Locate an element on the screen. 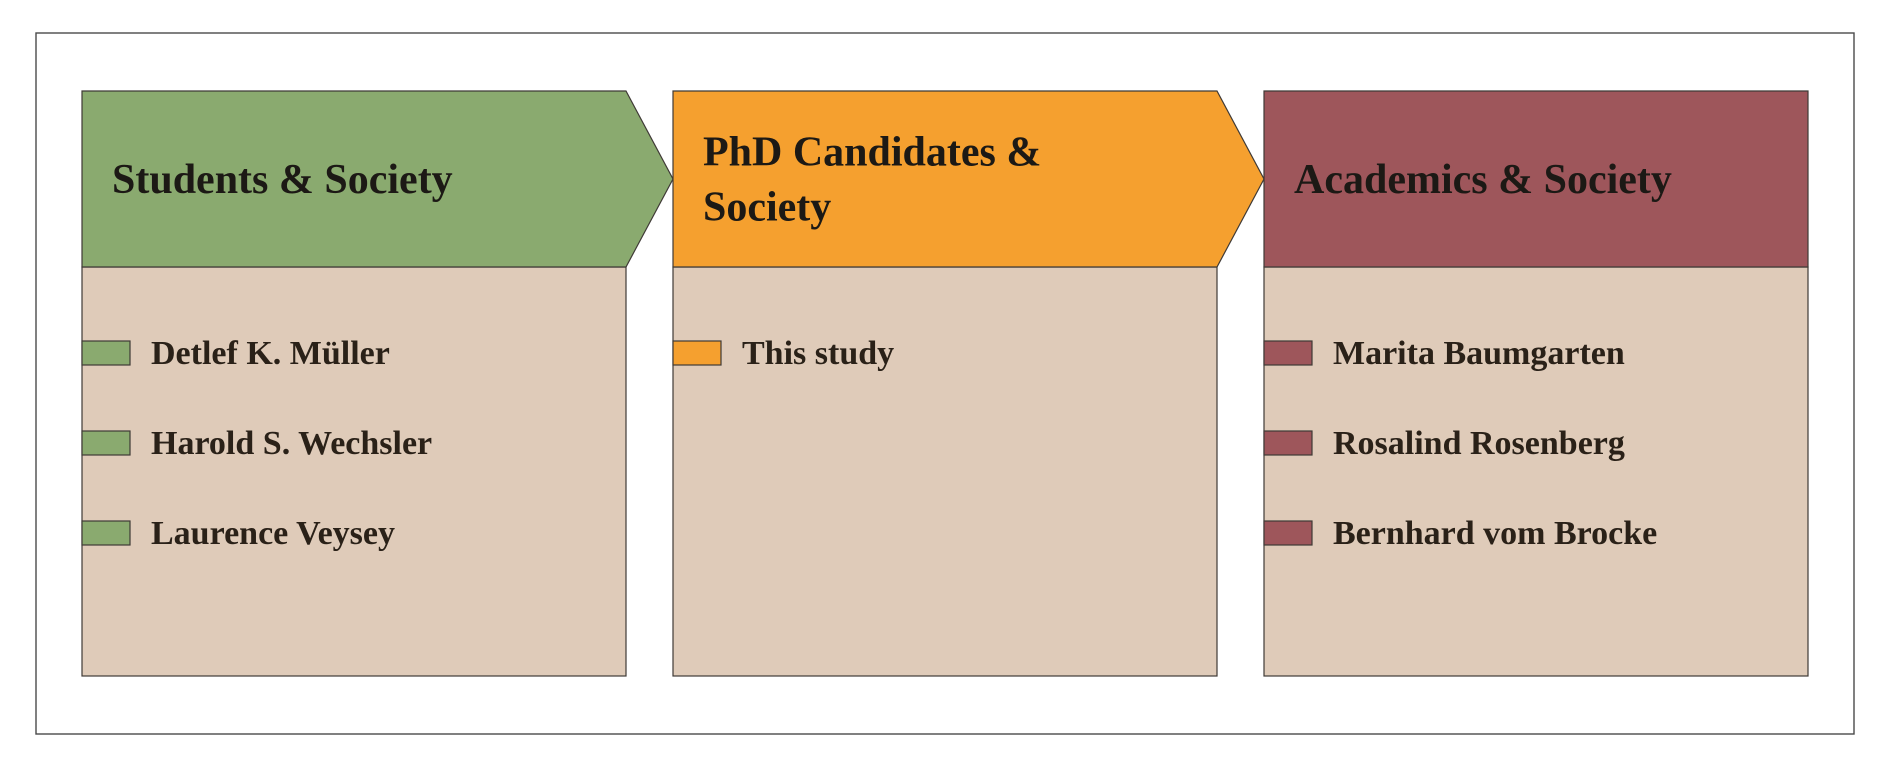 The height and width of the screenshot is (768, 1890). list-item: Detlef K. Müller is located at coordinates (270, 353).